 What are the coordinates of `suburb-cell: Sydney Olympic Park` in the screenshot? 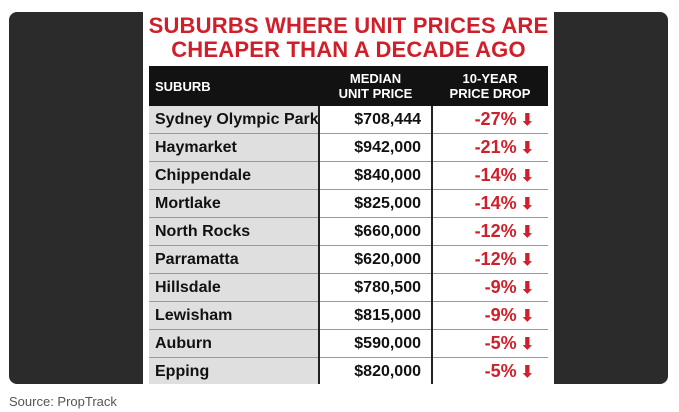 It's located at (234, 120).